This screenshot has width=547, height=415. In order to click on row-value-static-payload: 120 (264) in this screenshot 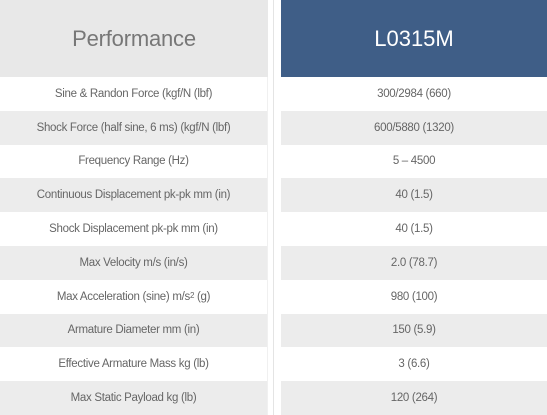, I will do `click(414, 398)`.